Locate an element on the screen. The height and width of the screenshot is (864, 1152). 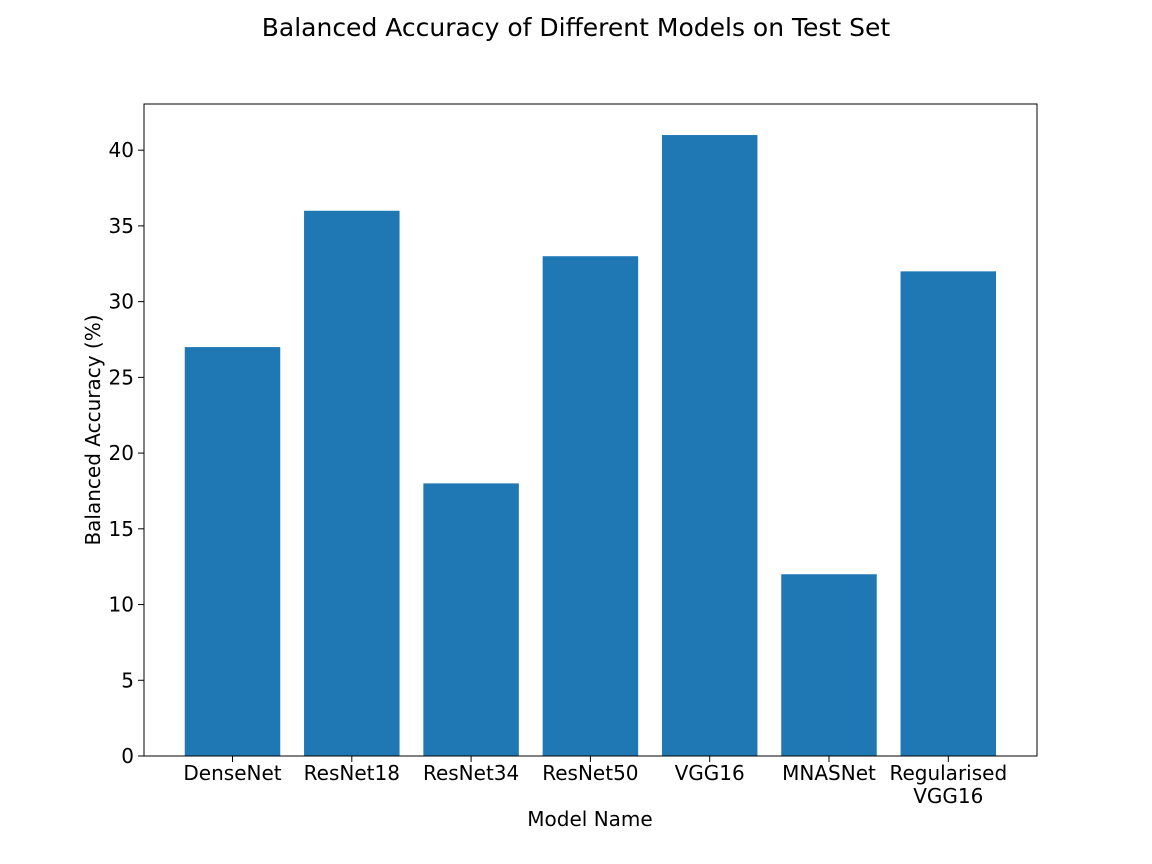
y-tick-label: 25 is located at coordinates (121, 377).